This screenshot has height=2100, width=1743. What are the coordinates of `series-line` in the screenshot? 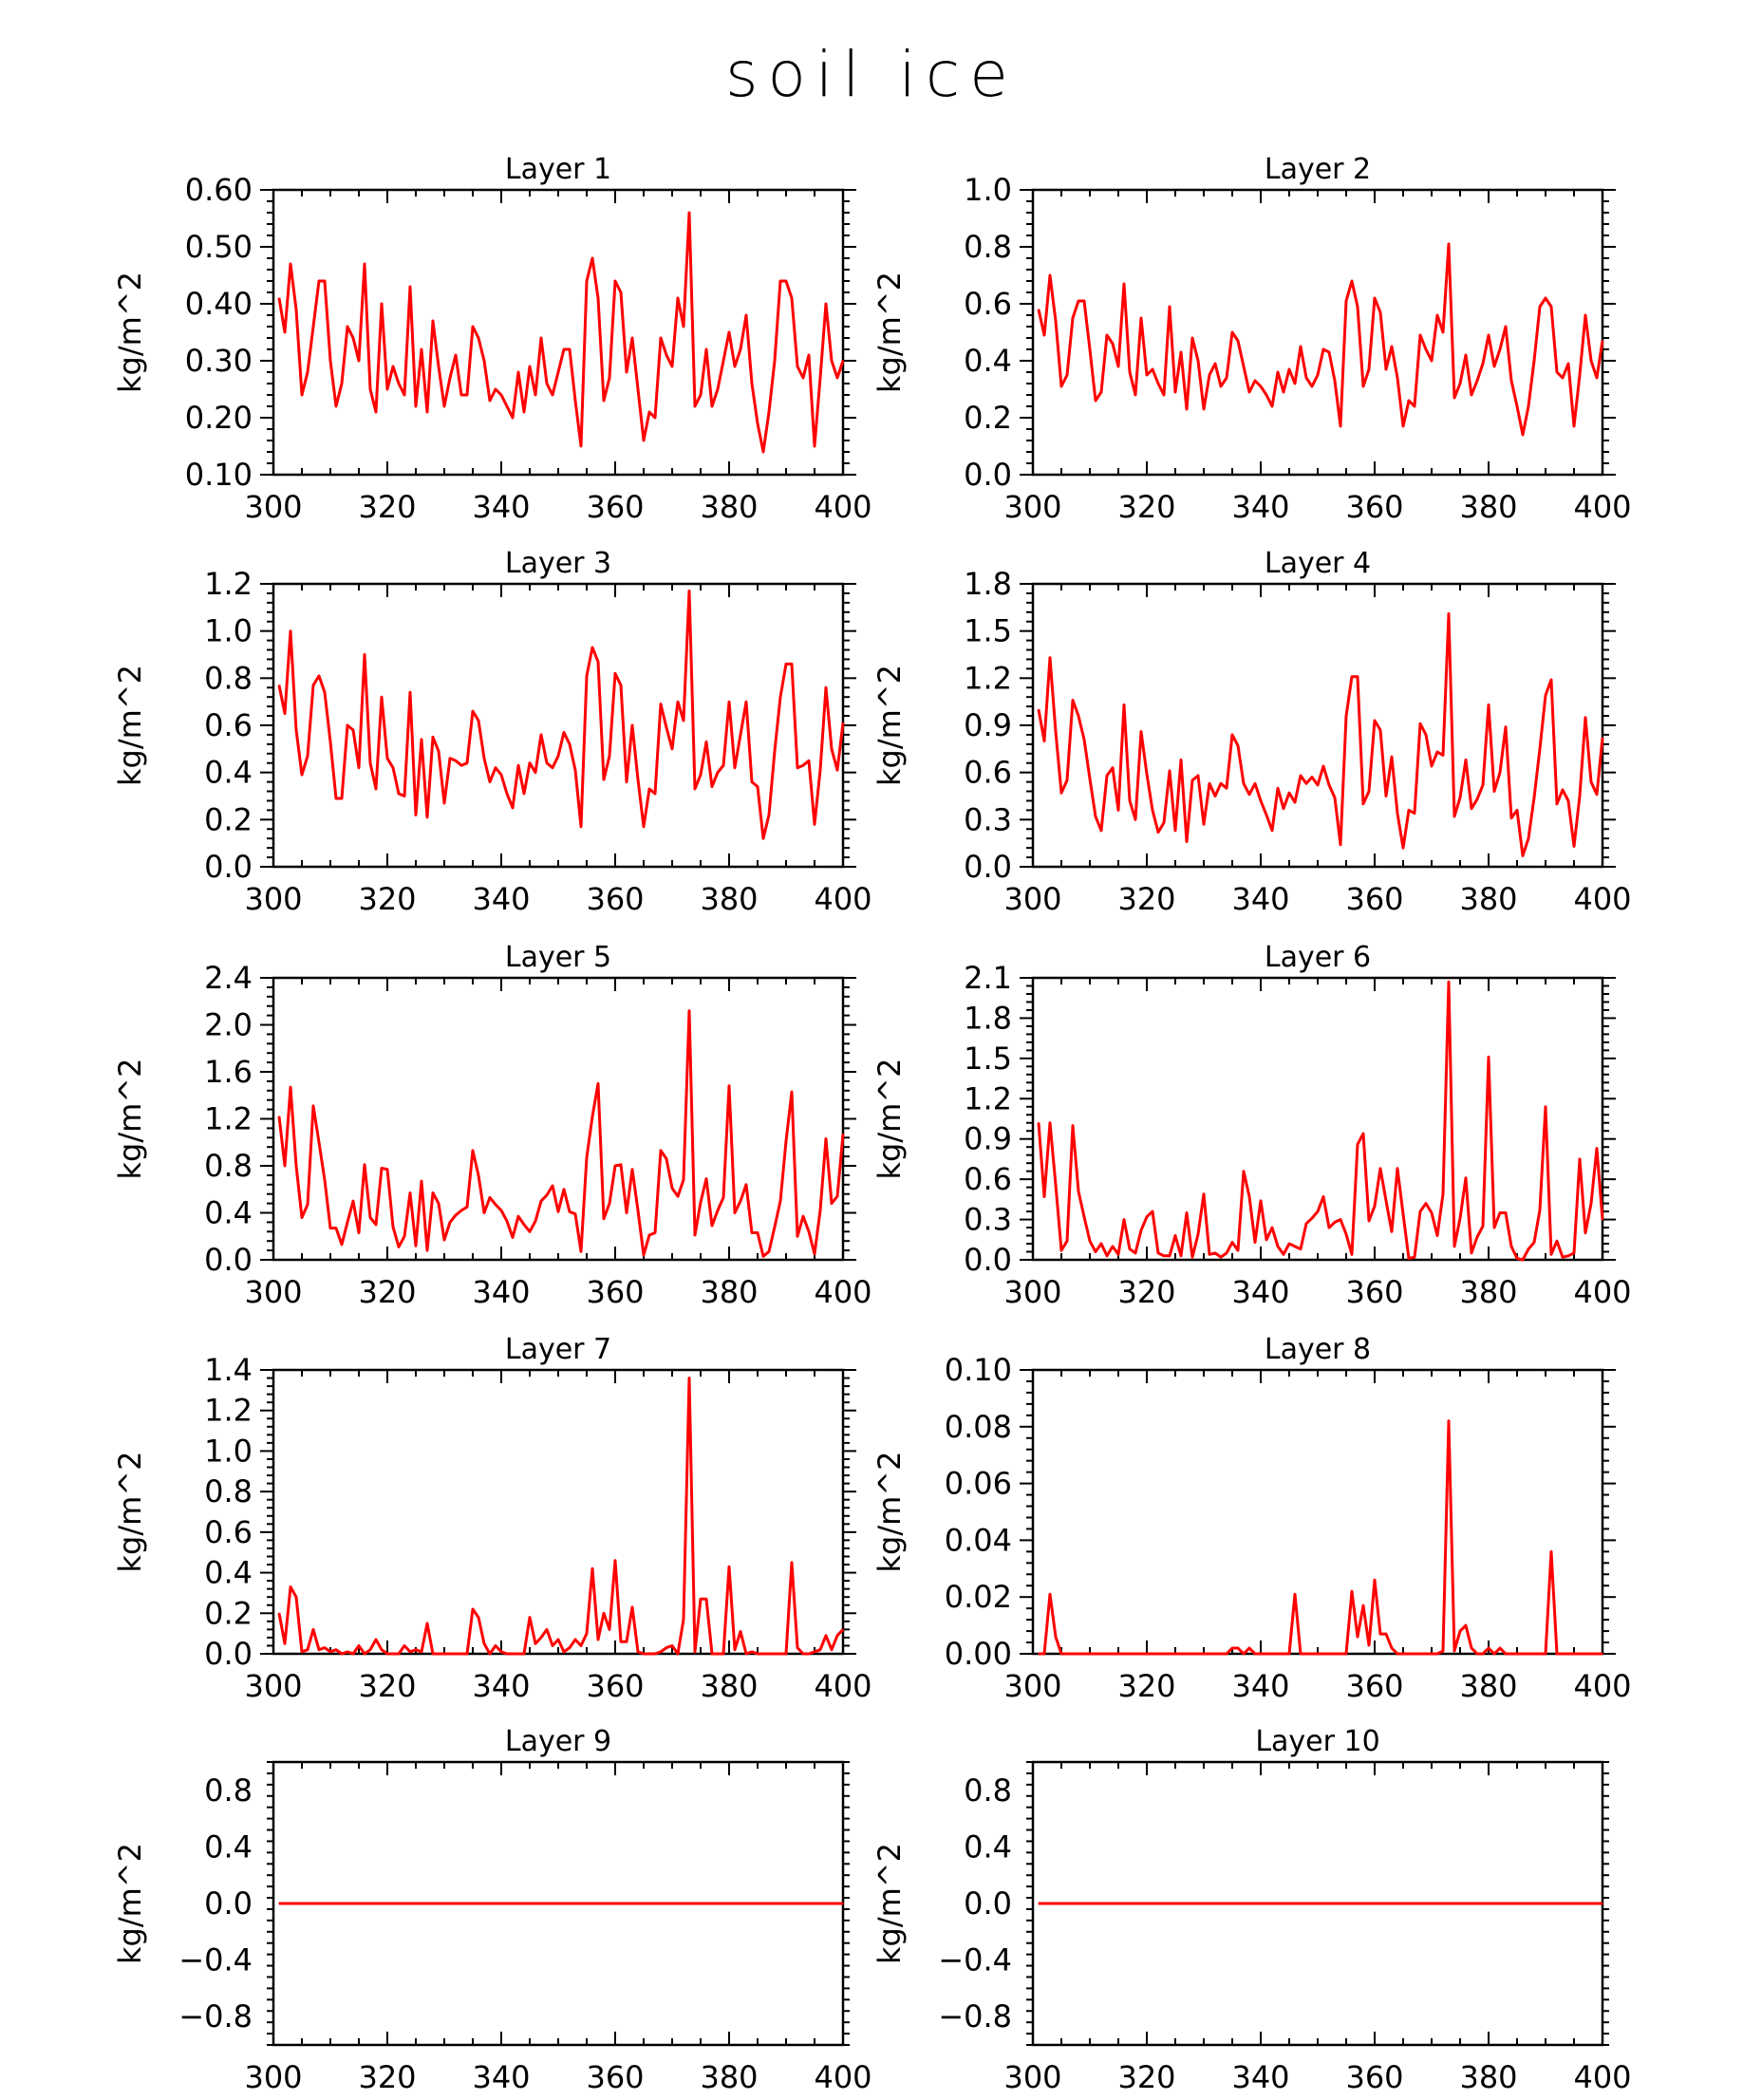 It's located at (561, 332).